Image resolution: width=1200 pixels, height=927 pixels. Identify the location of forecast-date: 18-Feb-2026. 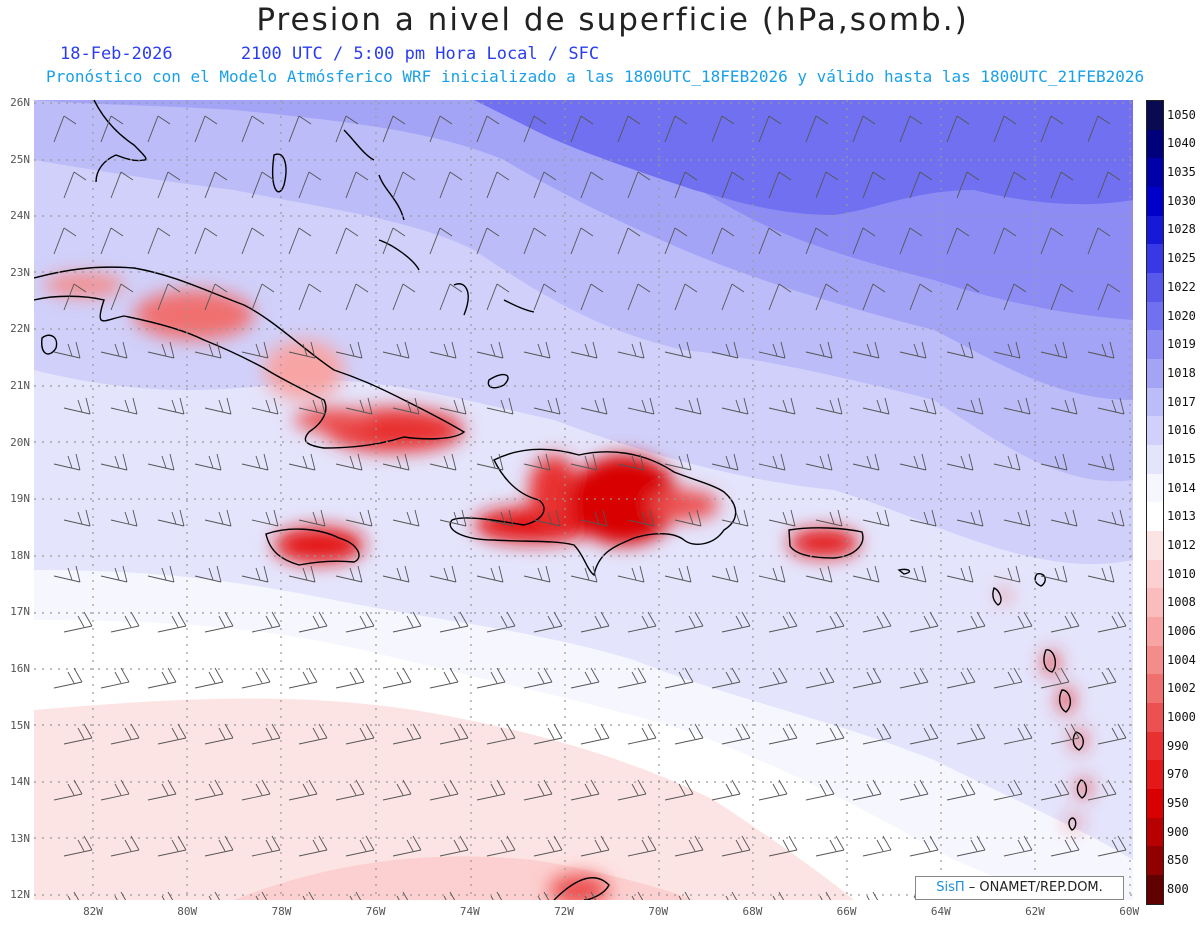
(116, 54).